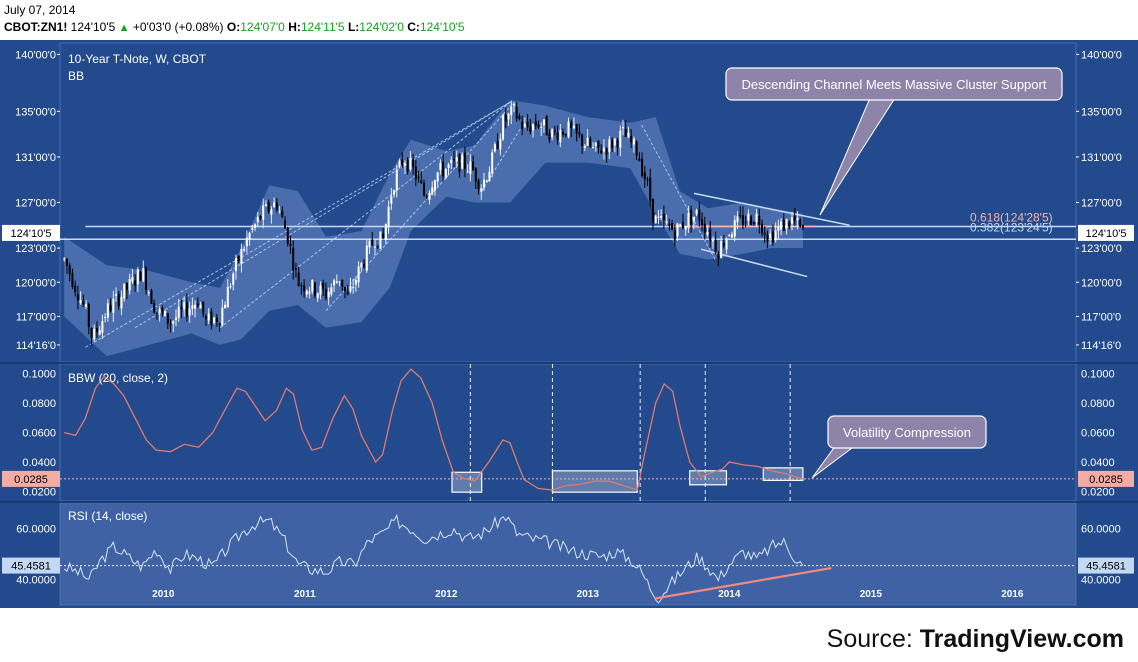 Image resolution: width=1138 pixels, height=662 pixels. I want to click on x-tick-label: 2014, so click(729, 594).